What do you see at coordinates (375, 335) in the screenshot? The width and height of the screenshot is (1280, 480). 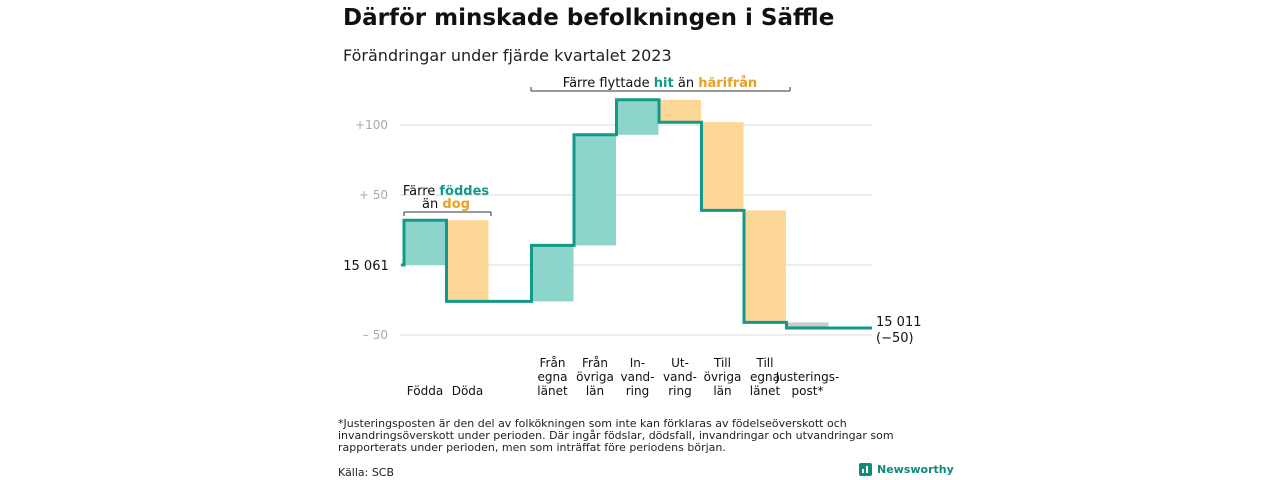 I see `y-tick-label: – 50` at bounding box center [375, 335].